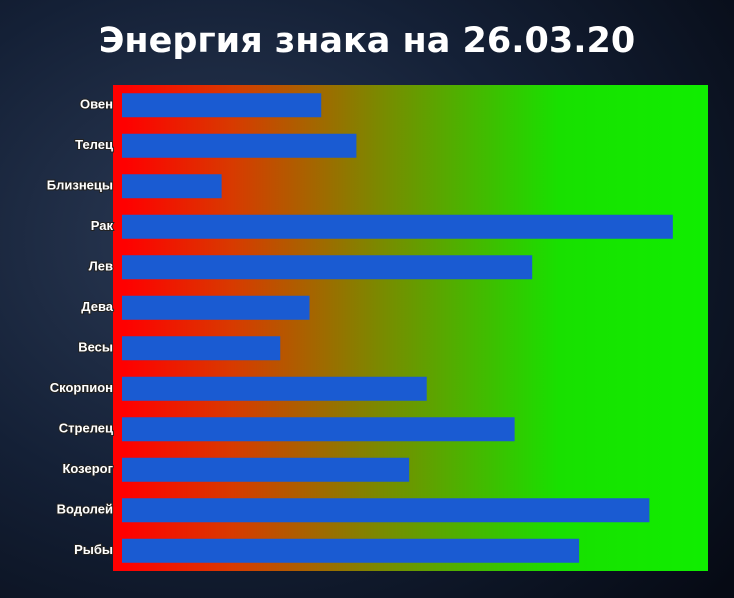 This screenshot has height=598, width=734. What do you see at coordinates (86, 428) in the screenshot?
I see `y-tick-label: Стрелец` at bounding box center [86, 428].